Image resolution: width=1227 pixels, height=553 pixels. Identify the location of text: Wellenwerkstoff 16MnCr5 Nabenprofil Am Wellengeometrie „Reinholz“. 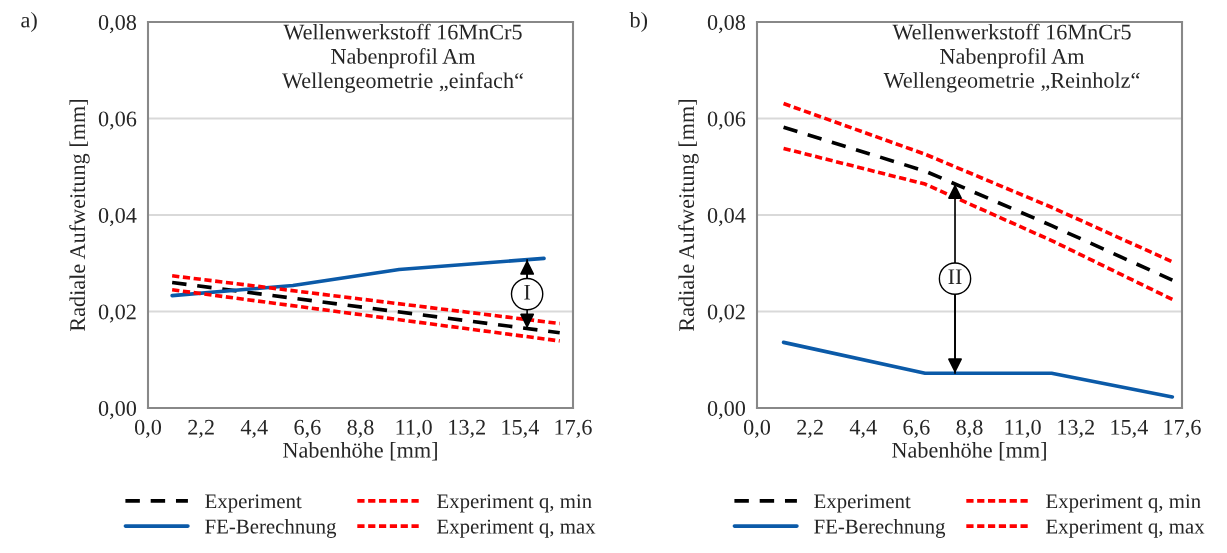
(1011, 58).